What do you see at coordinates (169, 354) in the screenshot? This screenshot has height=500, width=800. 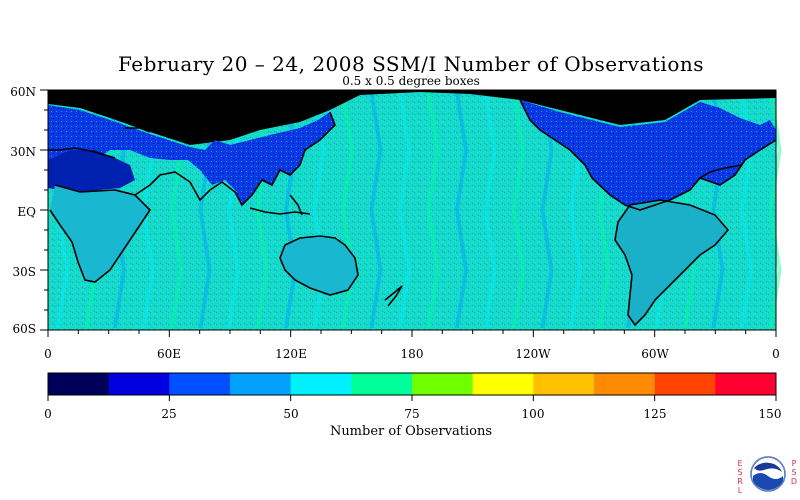 I see `x-tick-label: 60E` at bounding box center [169, 354].